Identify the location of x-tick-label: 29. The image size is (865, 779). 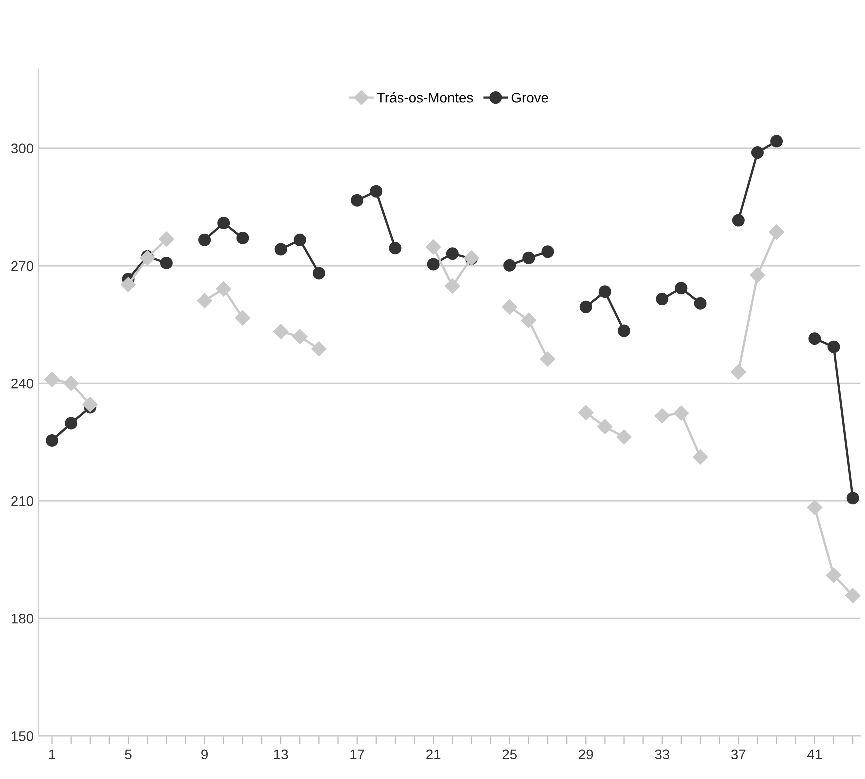
(586, 755).